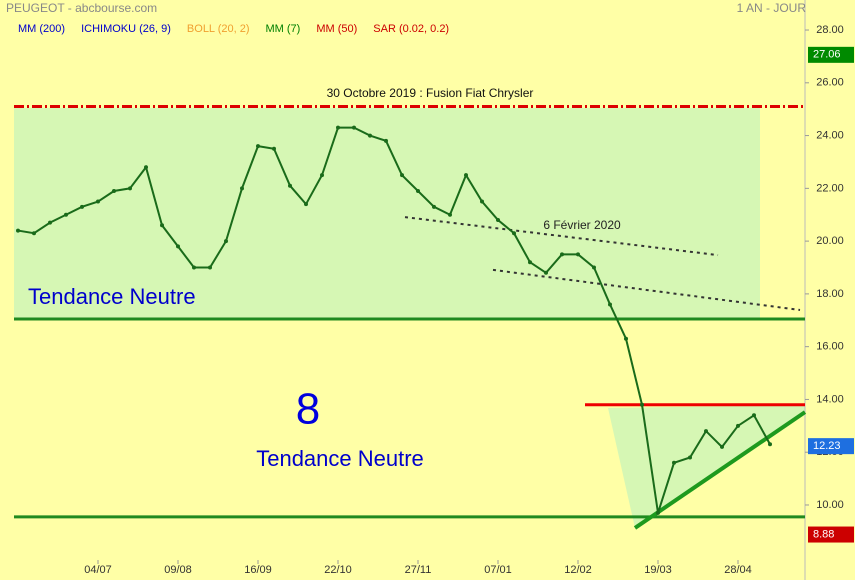 This screenshot has width=855, height=580. What do you see at coordinates (338, 570) in the screenshot?
I see `x-tick-label: 22/10` at bounding box center [338, 570].